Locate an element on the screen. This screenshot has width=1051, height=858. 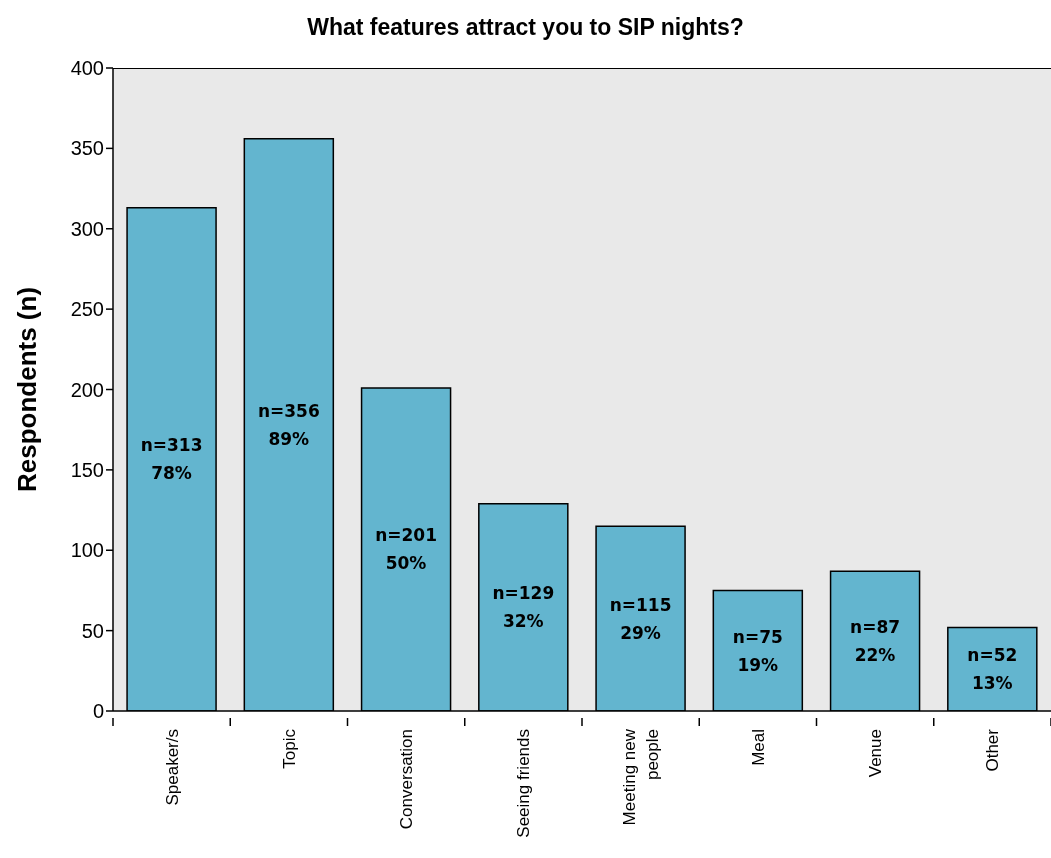
y-tick-label: 0 is located at coordinates (98, 711).